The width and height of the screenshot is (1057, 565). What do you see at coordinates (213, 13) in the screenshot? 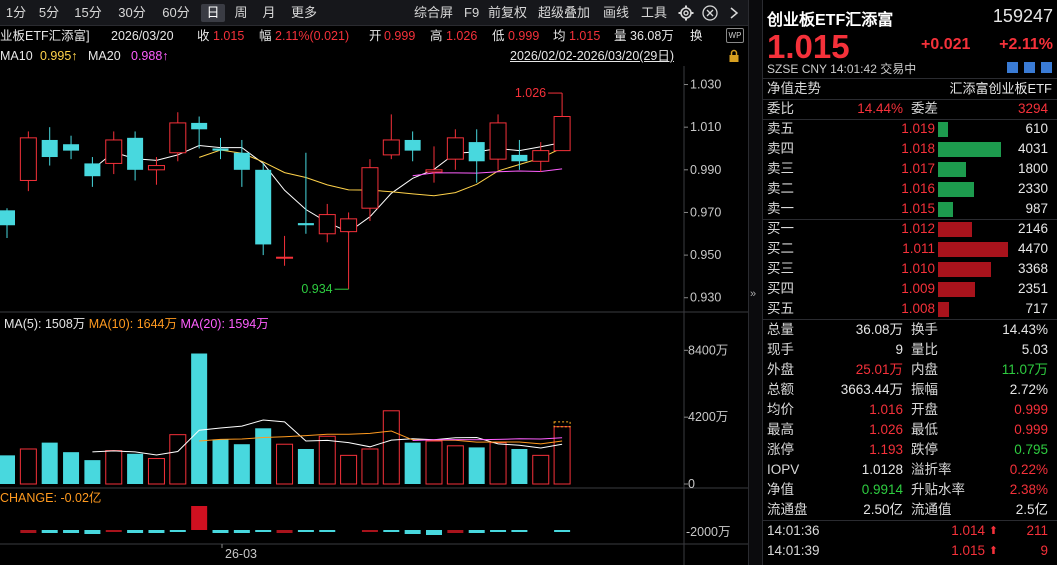
I see `period-day: 日` at bounding box center [213, 13].